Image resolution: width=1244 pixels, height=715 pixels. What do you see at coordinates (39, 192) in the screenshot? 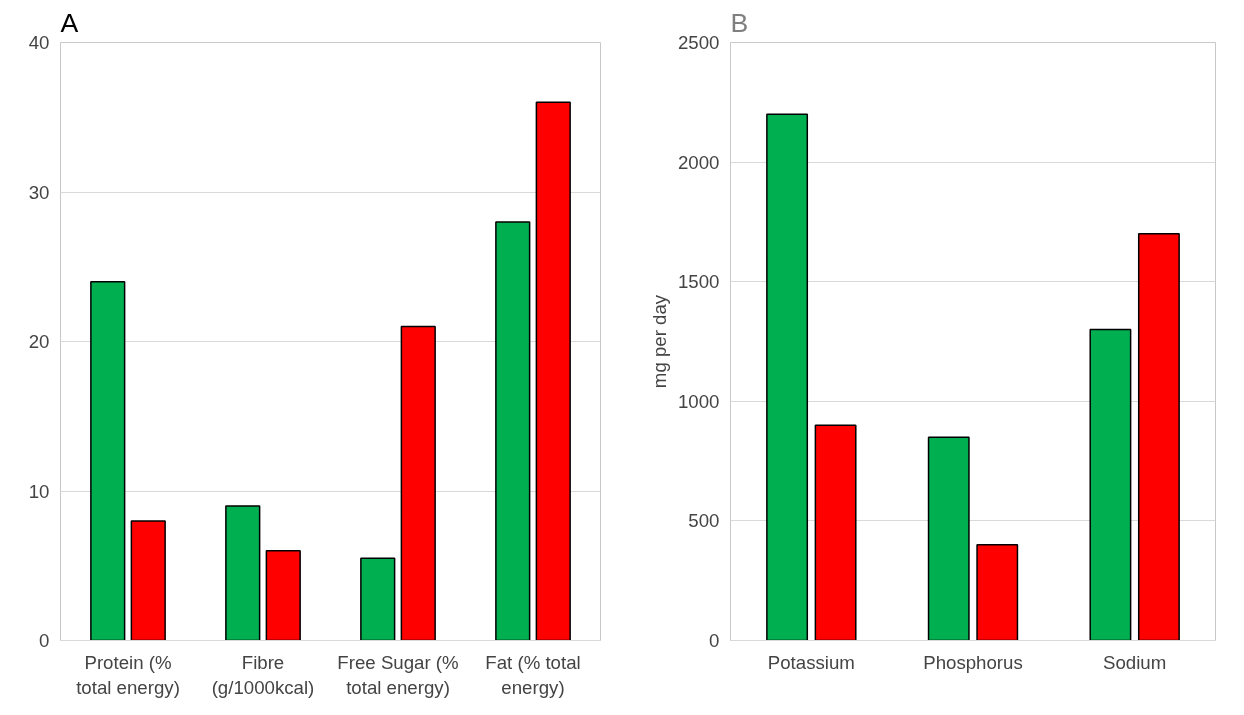
I see `y-tick-label: 30` at bounding box center [39, 192].